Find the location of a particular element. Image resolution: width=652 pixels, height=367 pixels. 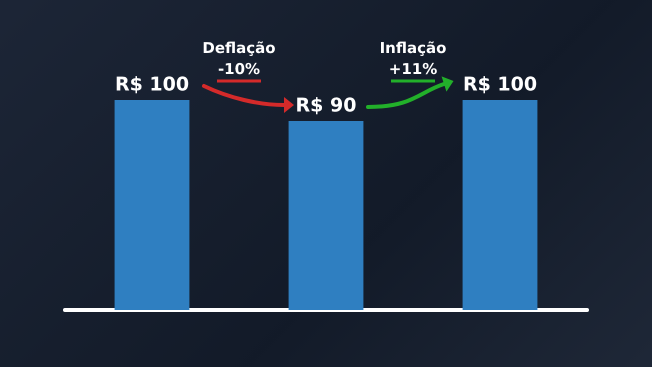

data-label: R$ 90 is located at coordinates (326, 105).